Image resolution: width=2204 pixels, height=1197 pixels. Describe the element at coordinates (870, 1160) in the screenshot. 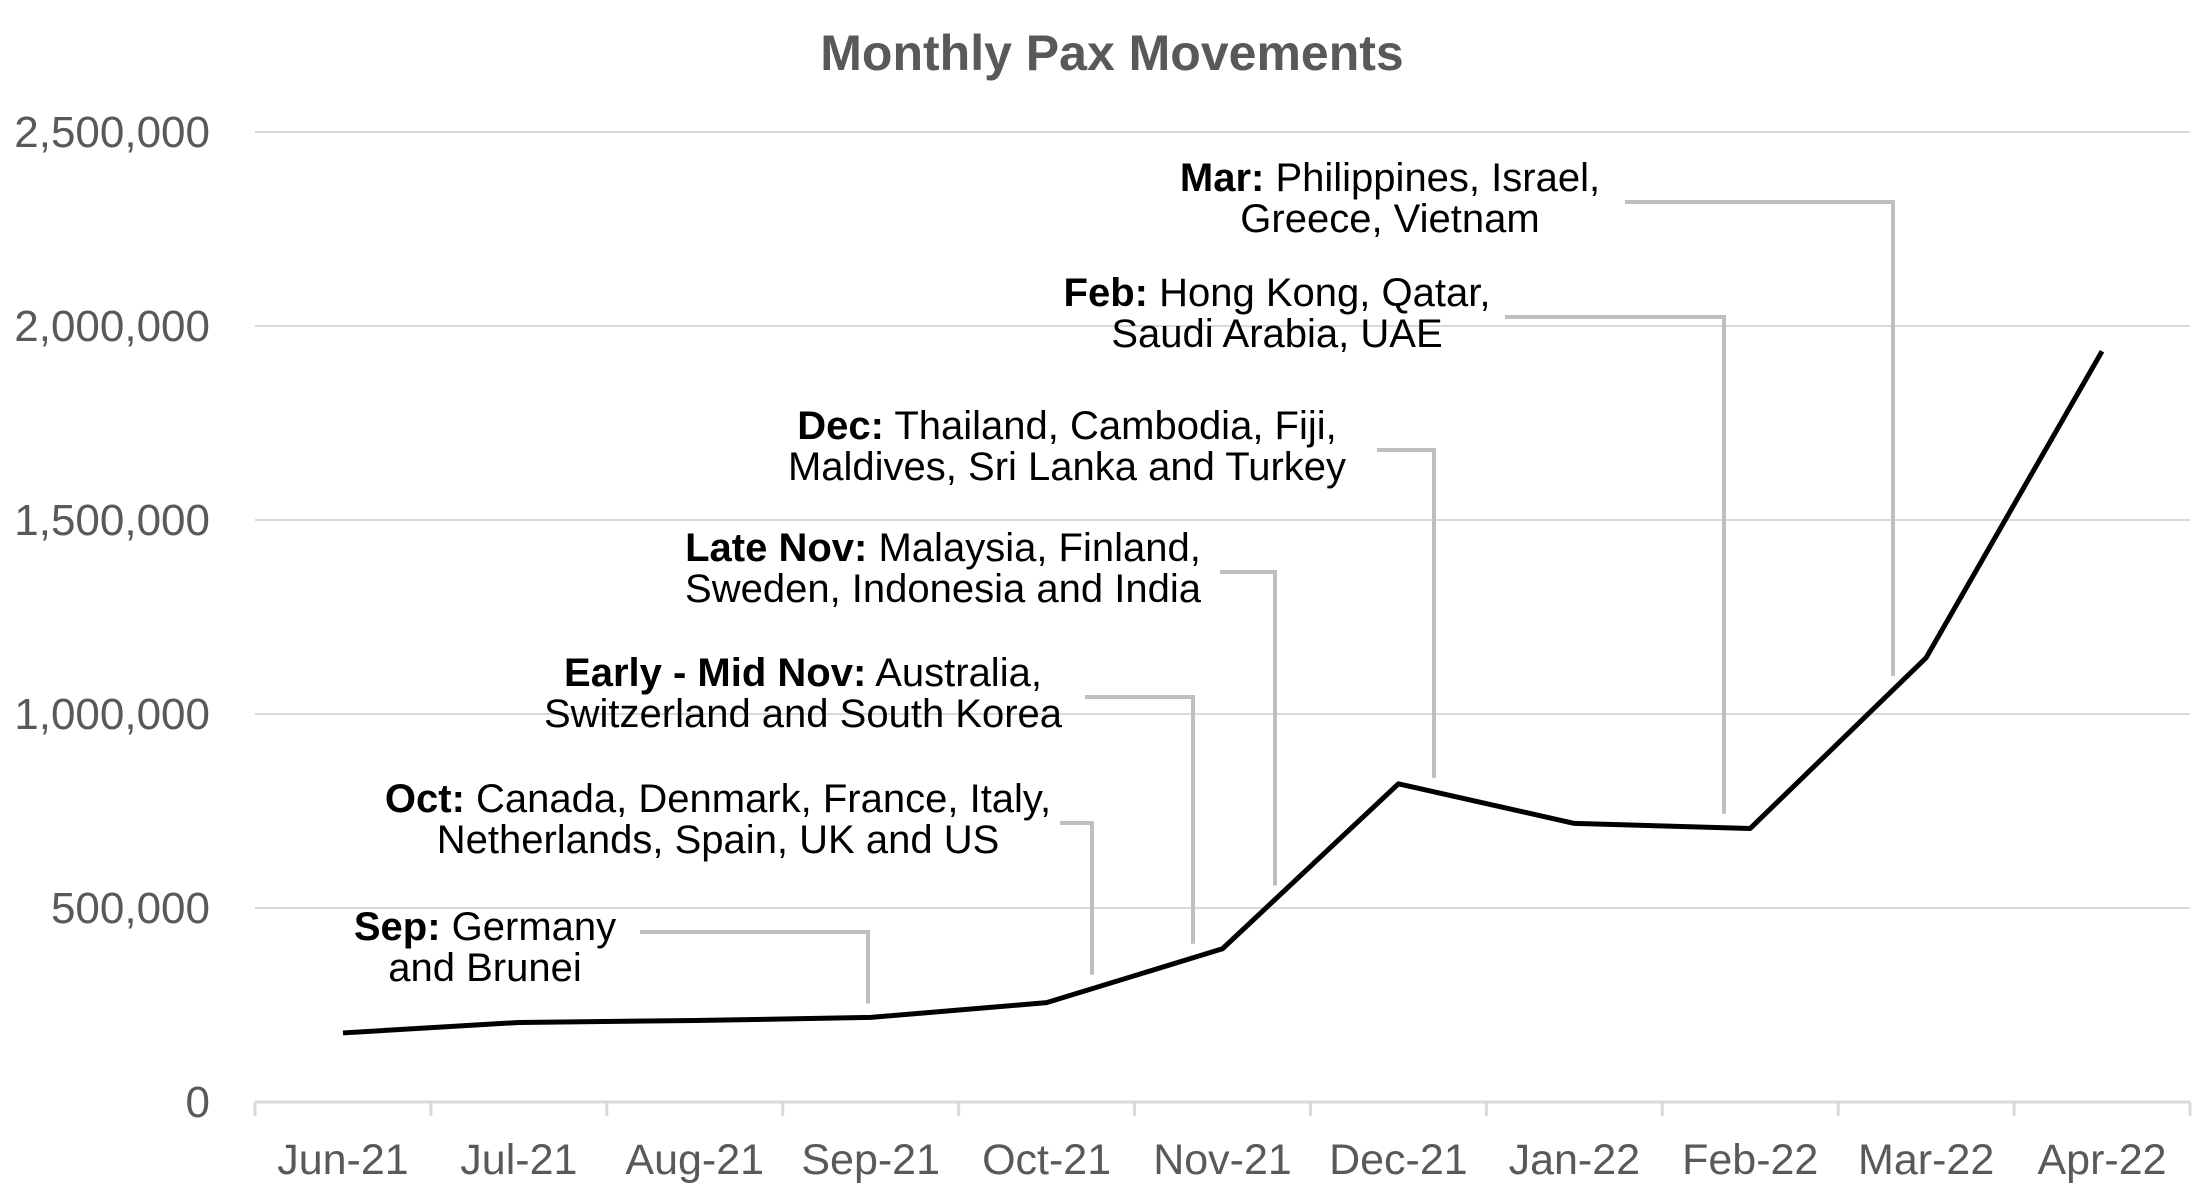

I see `x-tick-label: Sep-21` at that location.